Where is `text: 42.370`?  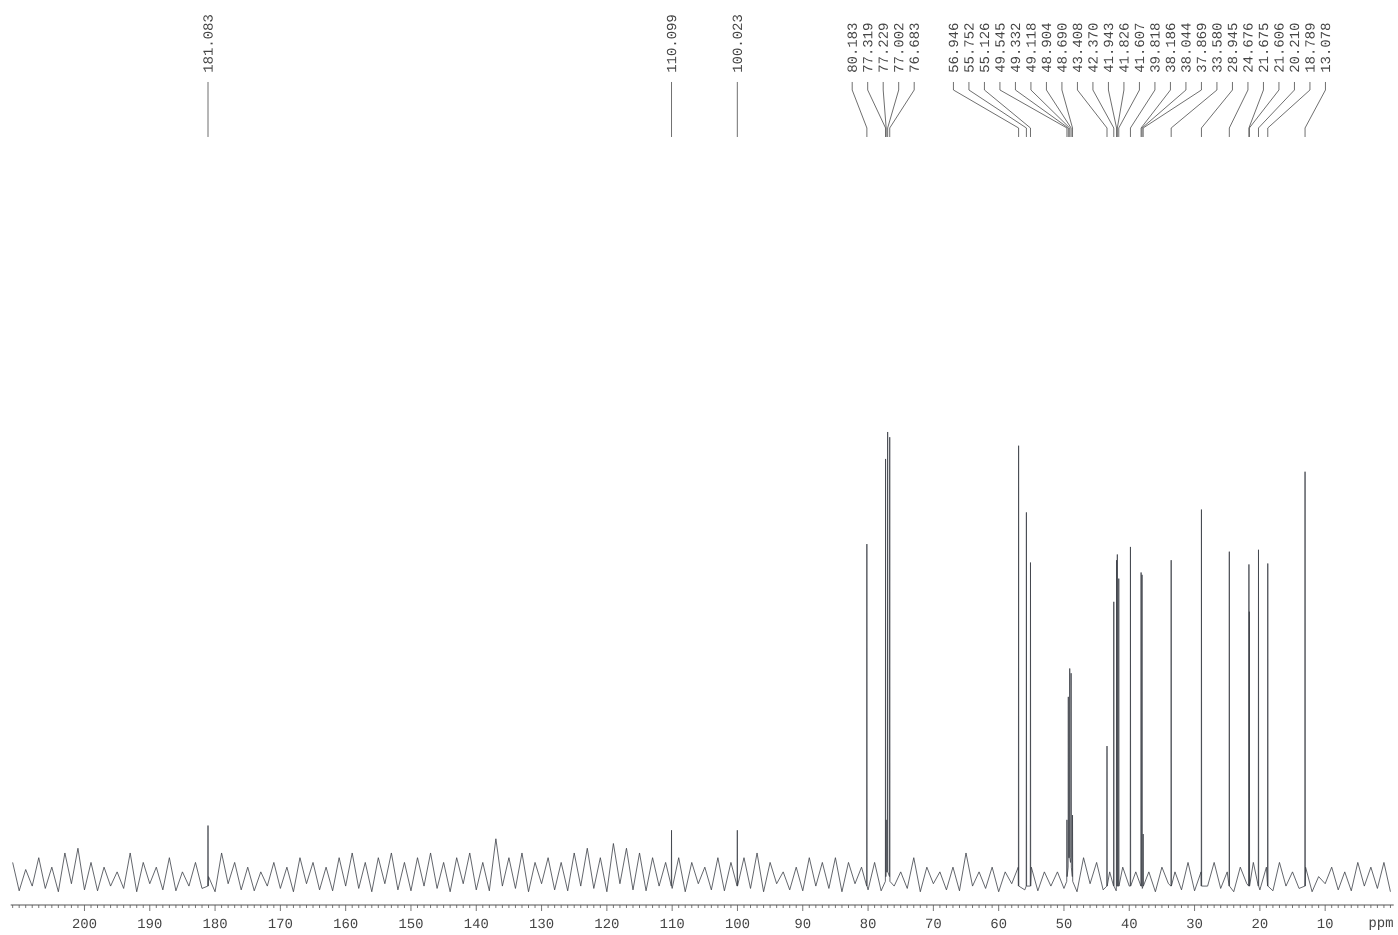 text: 42.370 is located at coordinates (1093, 48).